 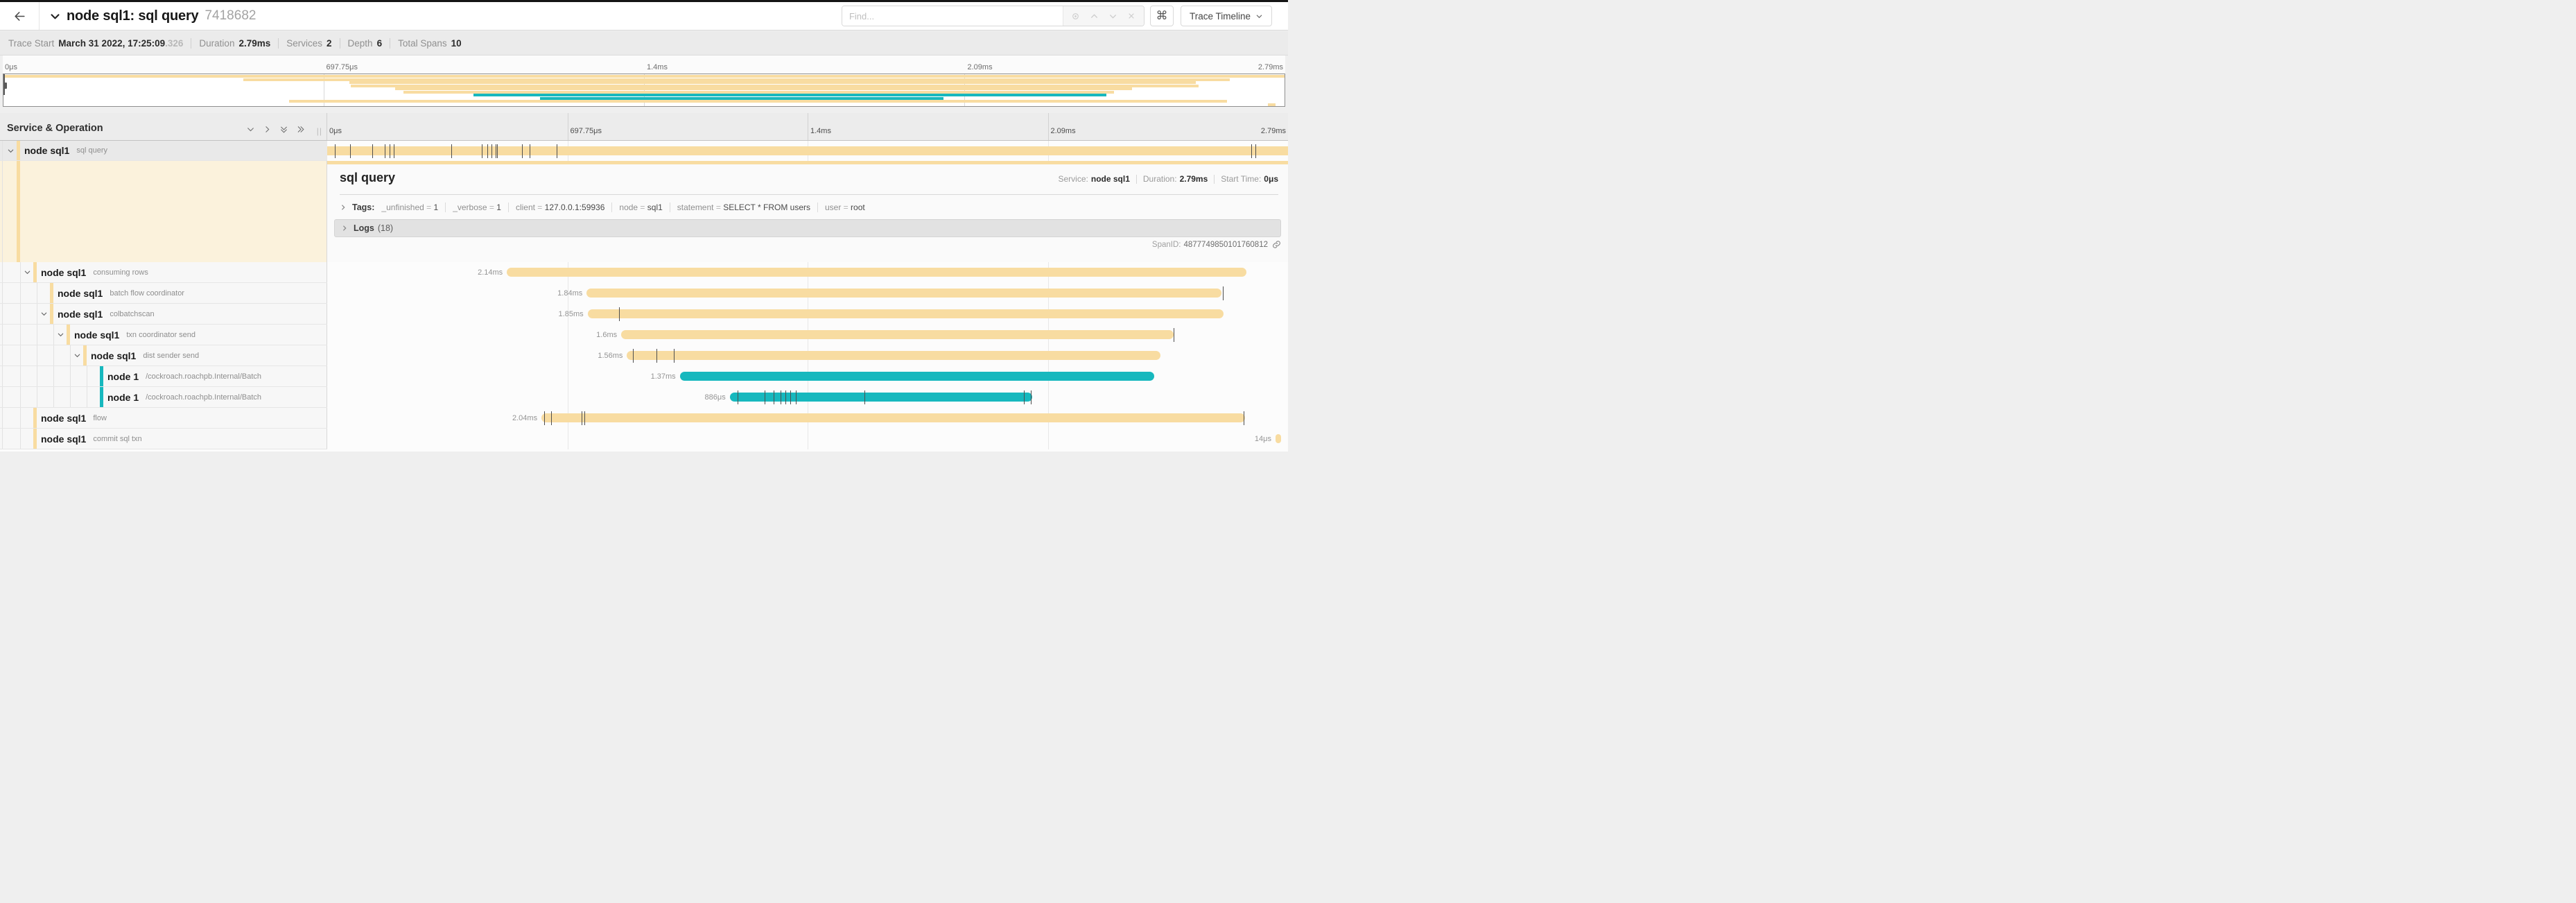 What do you see at coordinates (163, 418) in the screenshot?
I see `span-tree-cell: node sql1 flow` at bounding box center [163, 418].